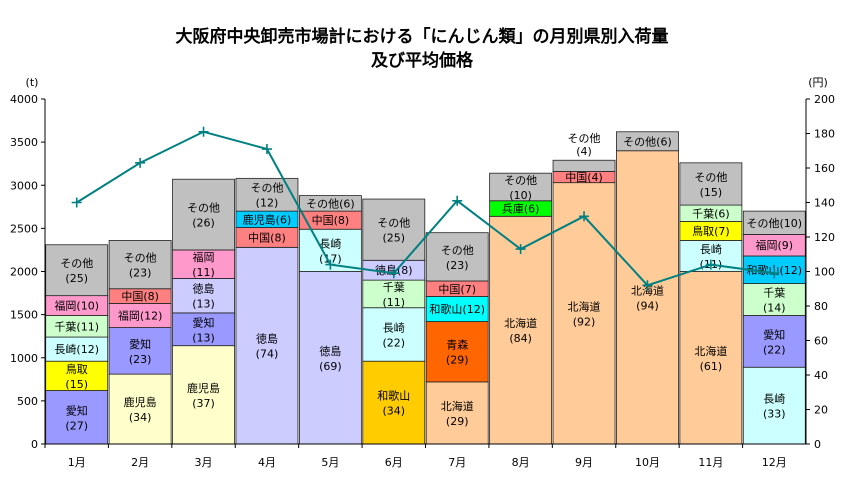  What do you see at coordinates (203, 304) in the screenshot?
I see `segment-share: (13)` at bounding box center [203, 304].